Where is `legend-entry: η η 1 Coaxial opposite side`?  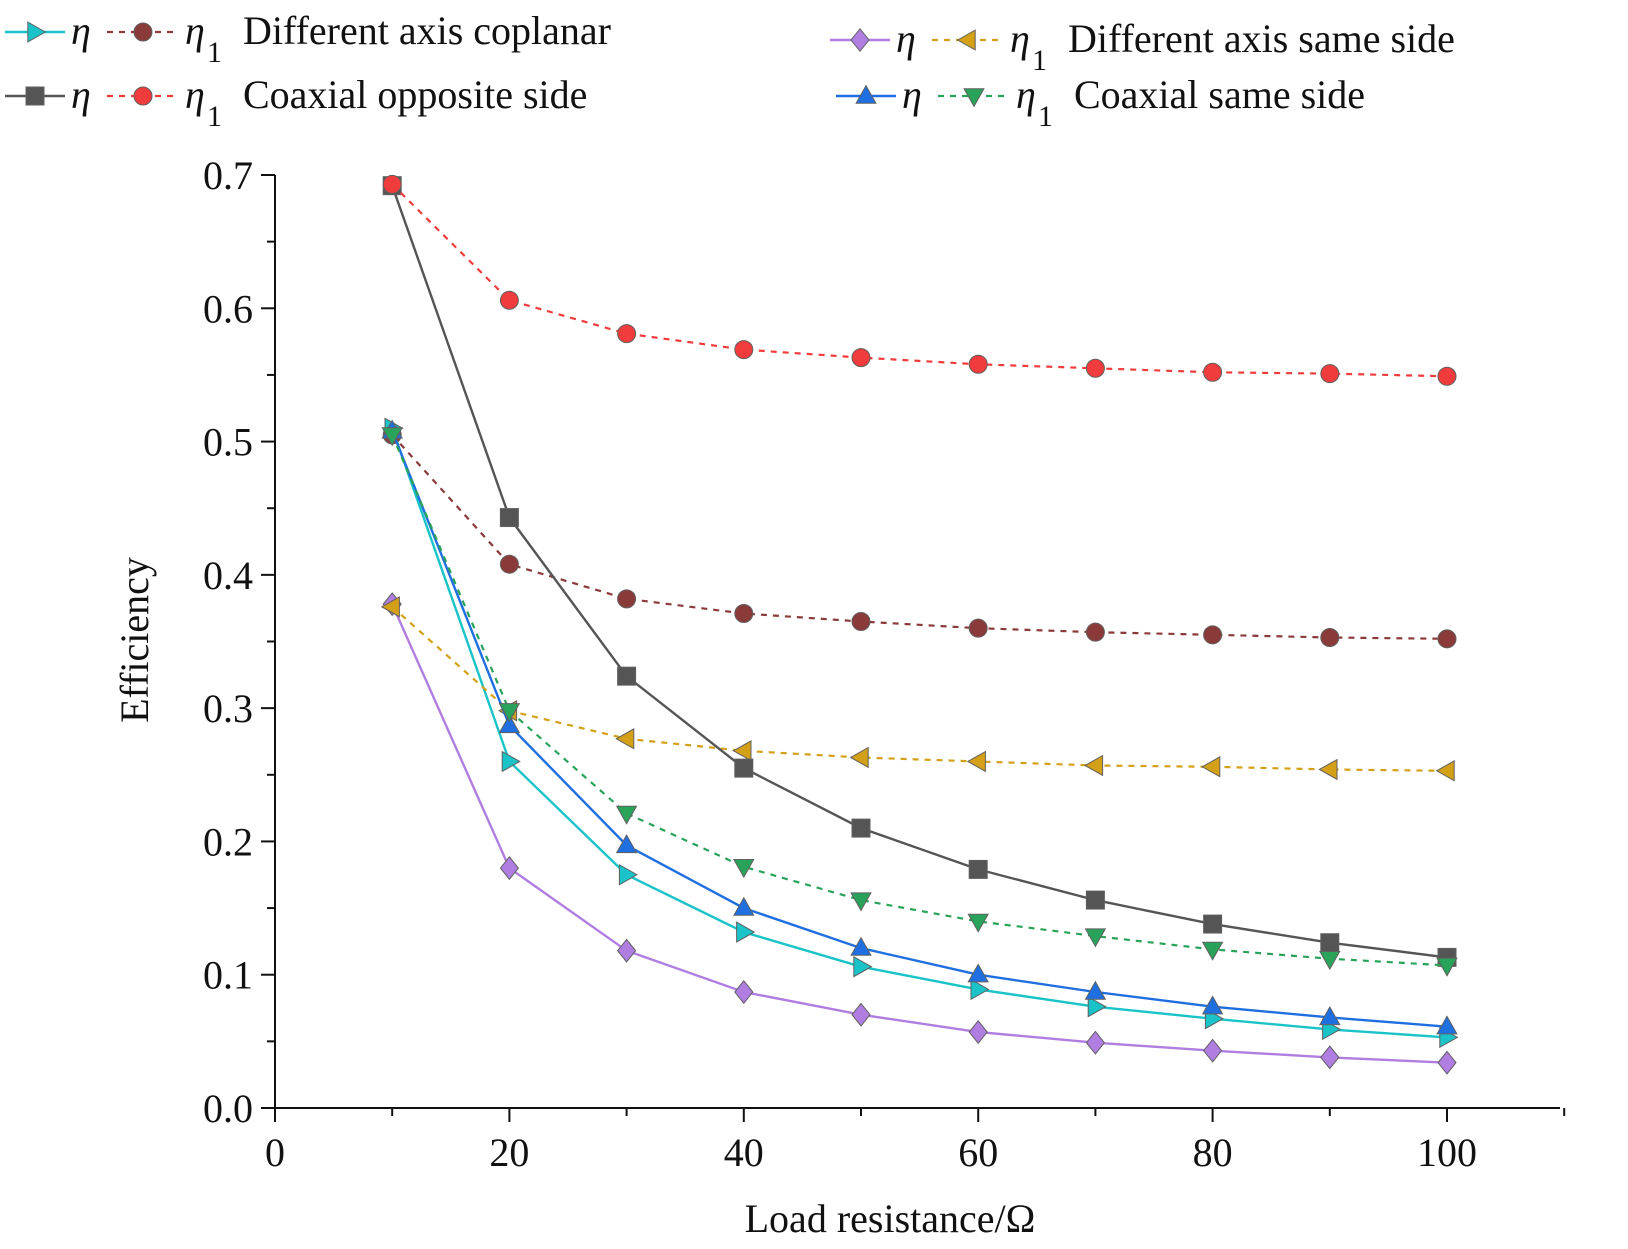 legend-entry: η η 1 Coaxial opposite side is located at coordinates (296, 102).